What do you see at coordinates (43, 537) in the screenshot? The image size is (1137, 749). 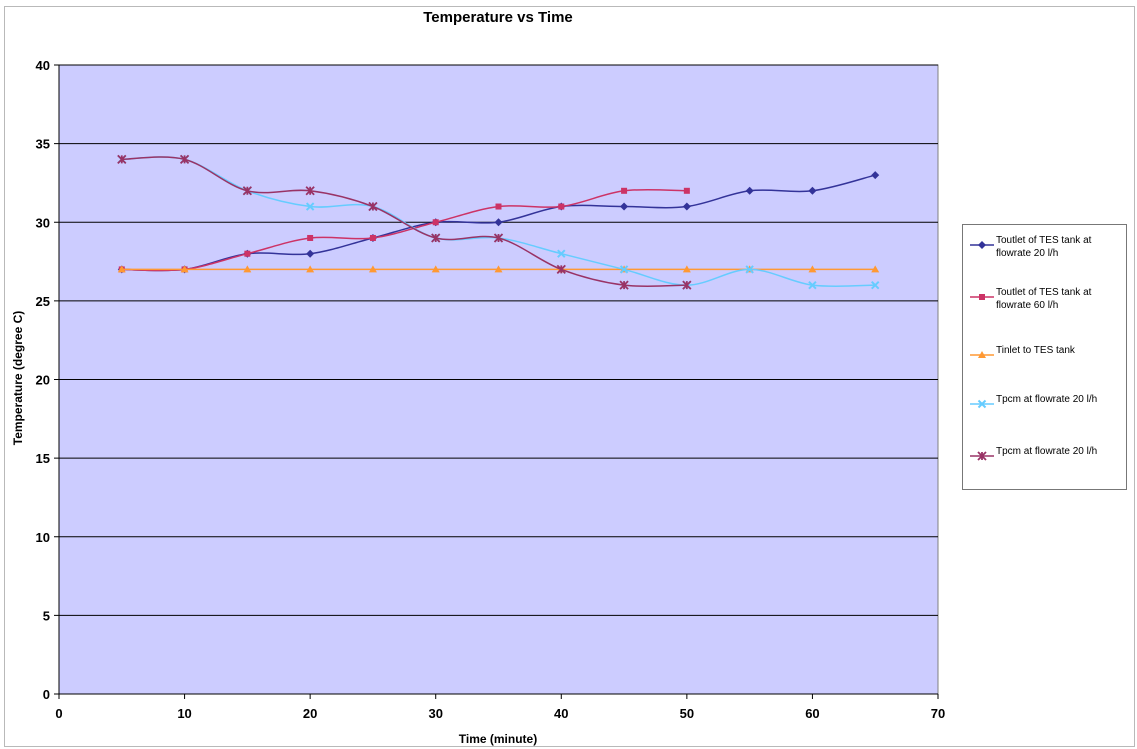 I see `y-tick-label: 10` at bounding box center [43, 537].